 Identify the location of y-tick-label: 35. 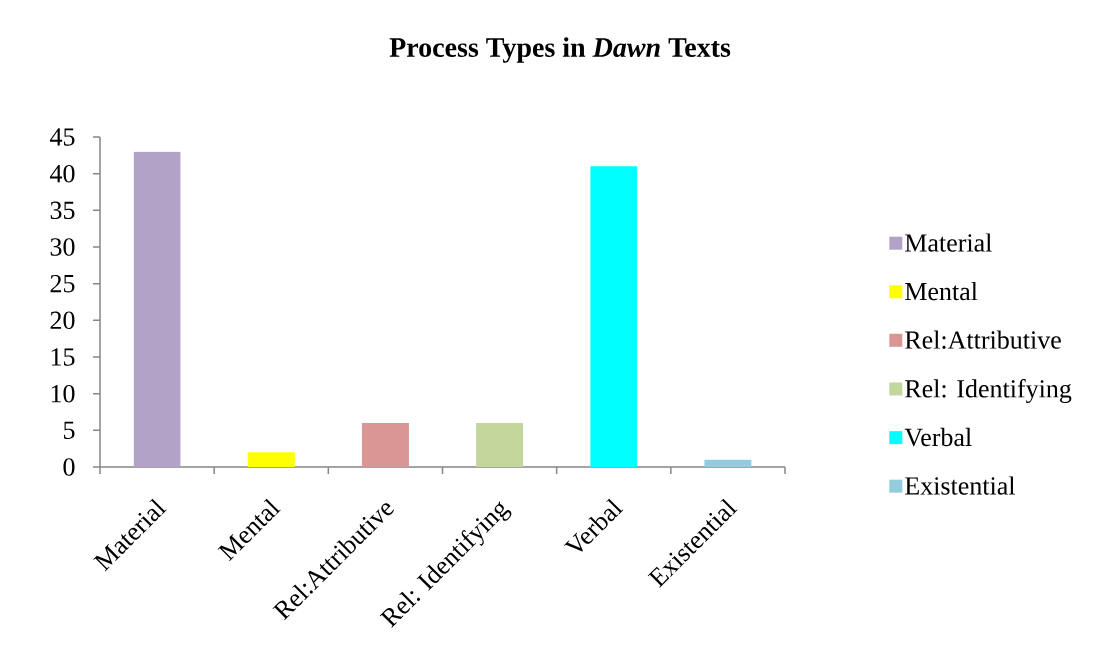
(62, 210).